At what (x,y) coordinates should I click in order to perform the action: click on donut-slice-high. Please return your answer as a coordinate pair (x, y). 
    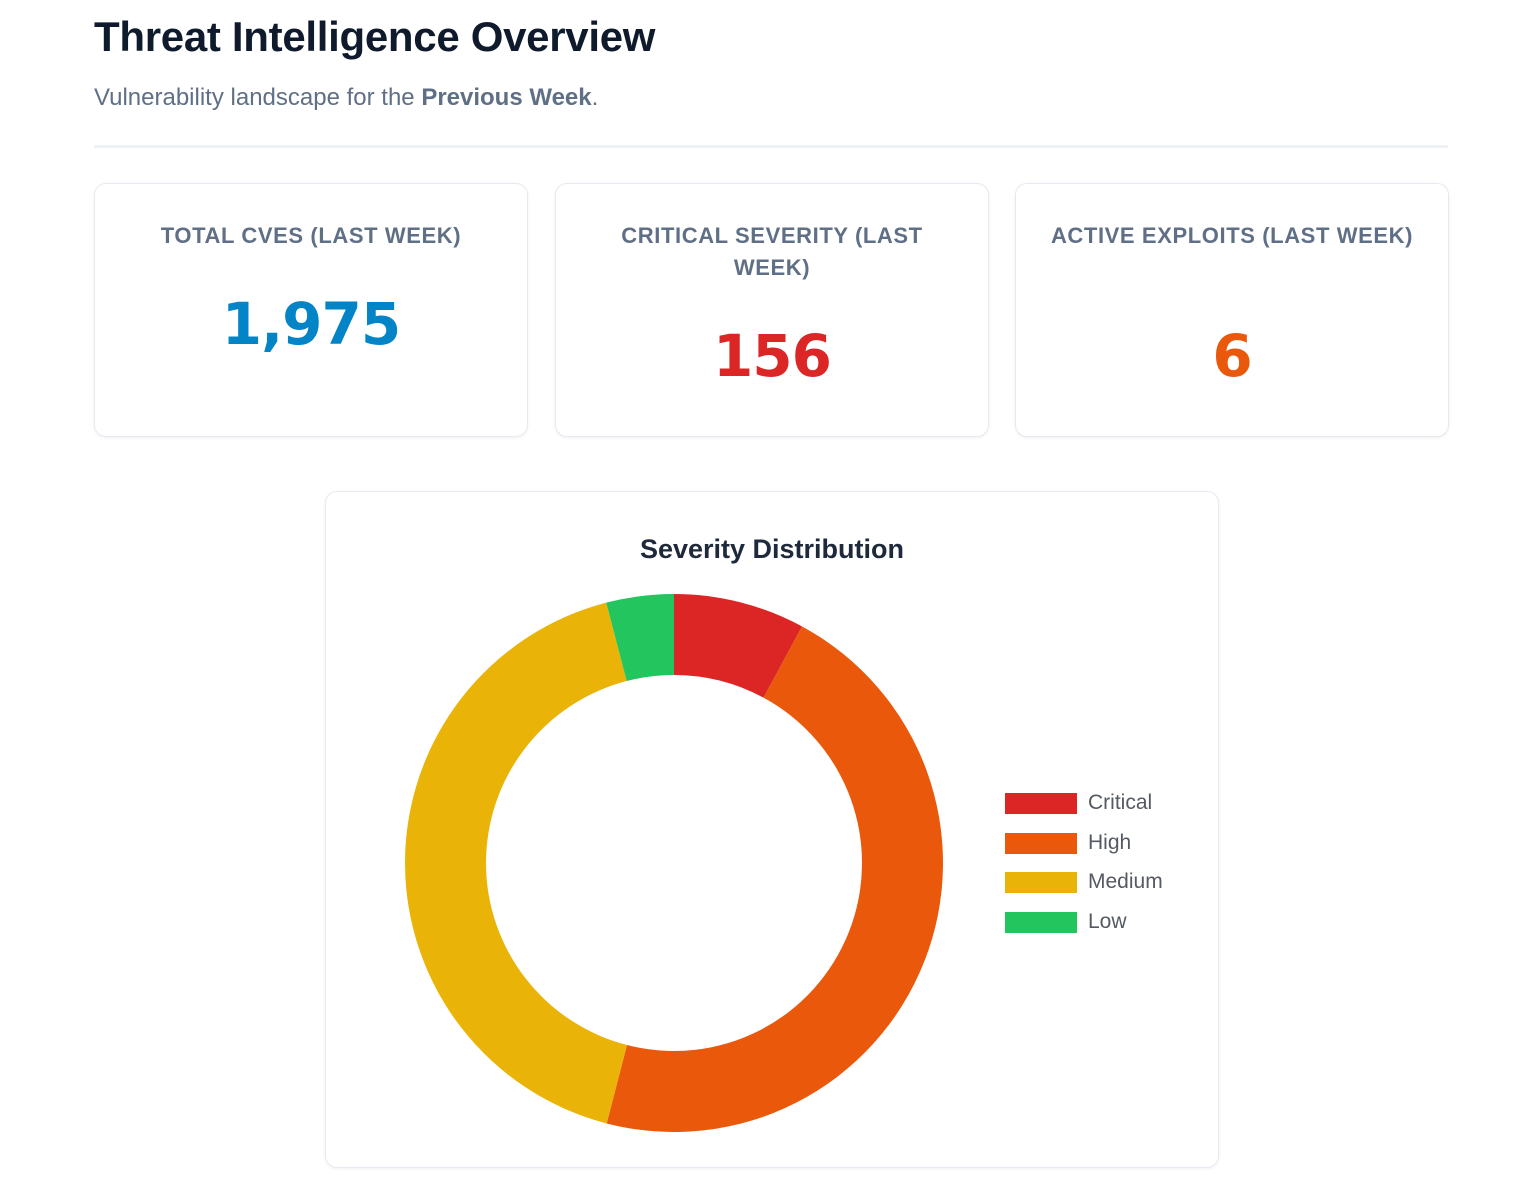
    Looking at the image, I should click on (774, 879).